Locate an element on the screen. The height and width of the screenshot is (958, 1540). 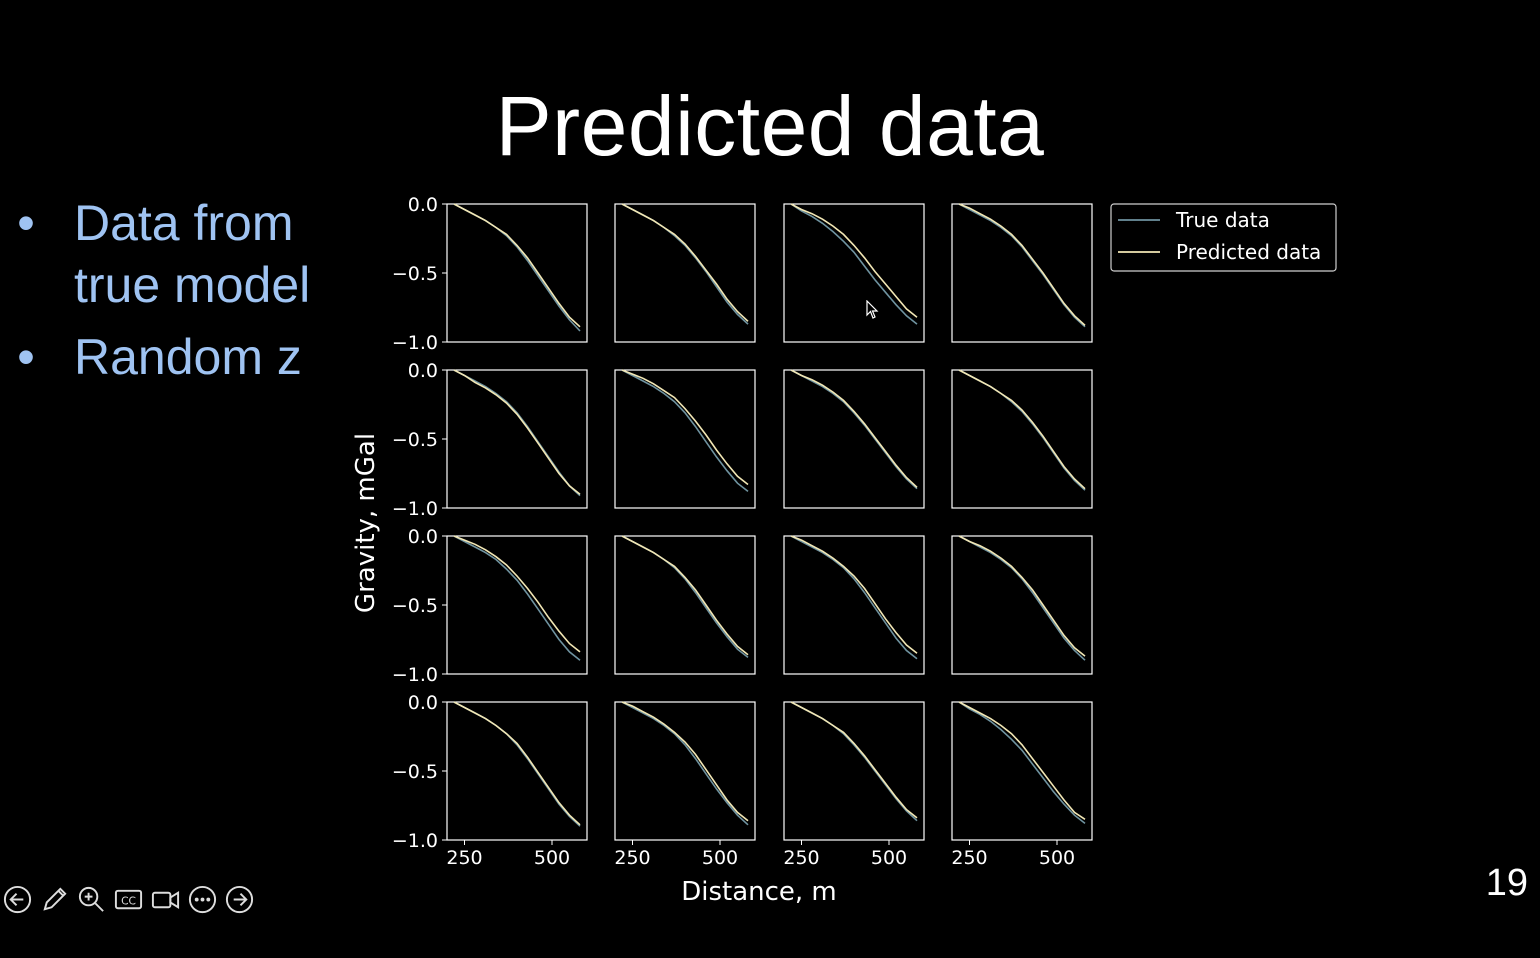
captions-icon: CC is located at coordinates (128, 899).